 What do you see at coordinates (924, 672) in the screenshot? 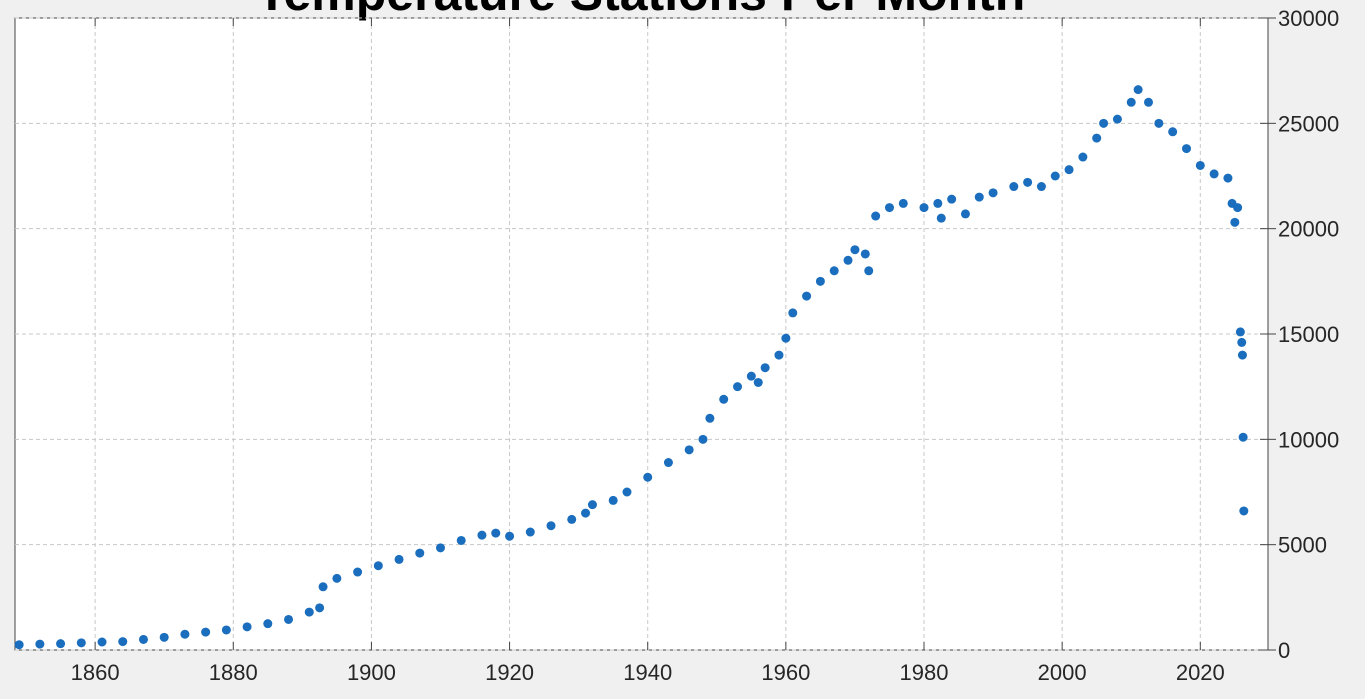
I see `x-tick-label: 1980` at bounding box center [924, 672].